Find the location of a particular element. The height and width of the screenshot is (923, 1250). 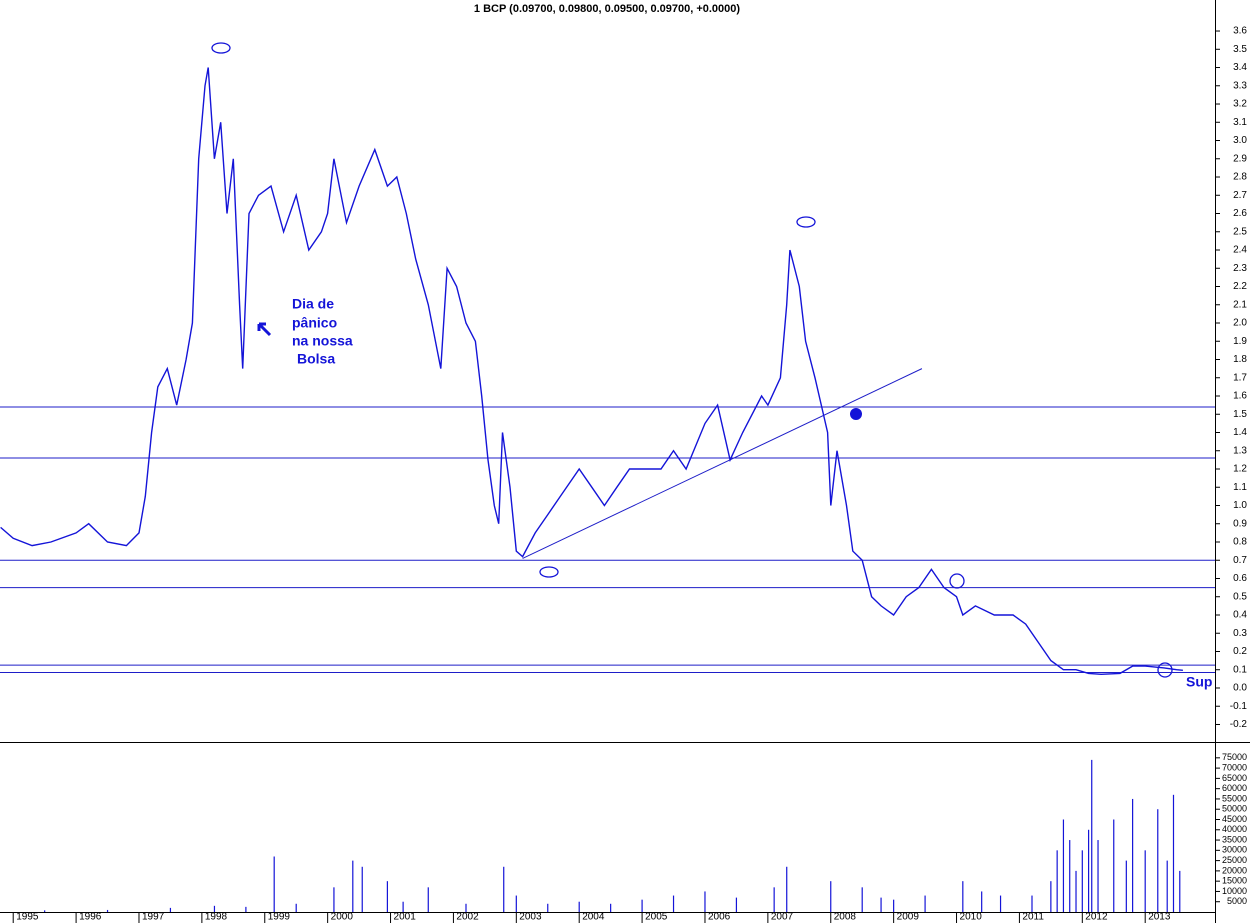

y-tick-label: 45000 is located at coordinates (1234, 819).